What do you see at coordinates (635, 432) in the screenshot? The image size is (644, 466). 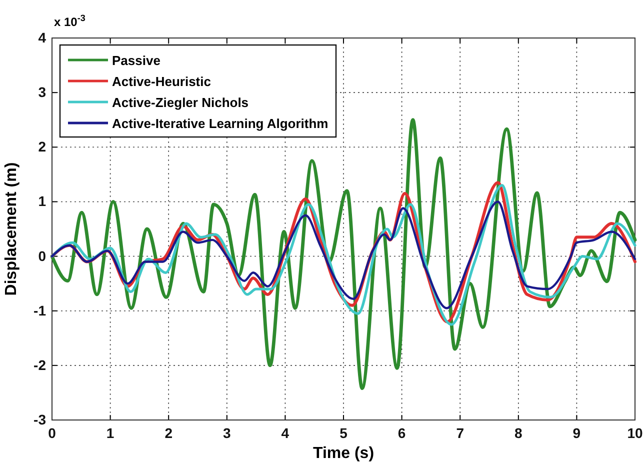 I see `x-tick-label: 10` at bounding box center [635, 432].